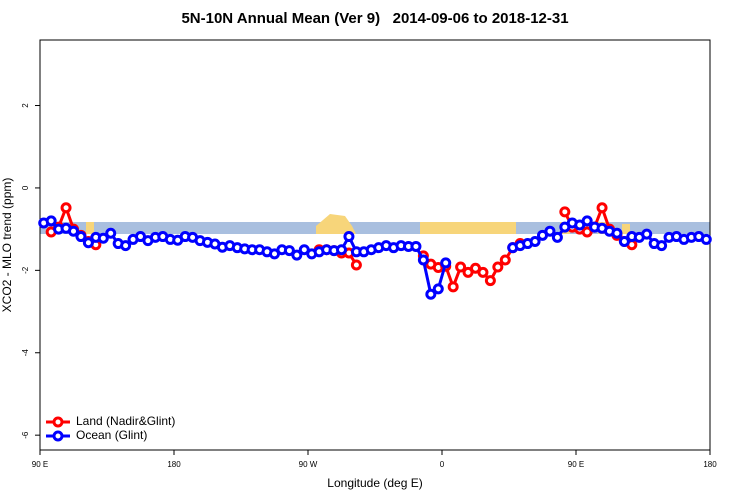 Image resolution: width=750 pixels, height=500 pixels. Describe the element at coordinates (308, 464) in the screenshot. I see `x-tick-label: 90 W` at that location.